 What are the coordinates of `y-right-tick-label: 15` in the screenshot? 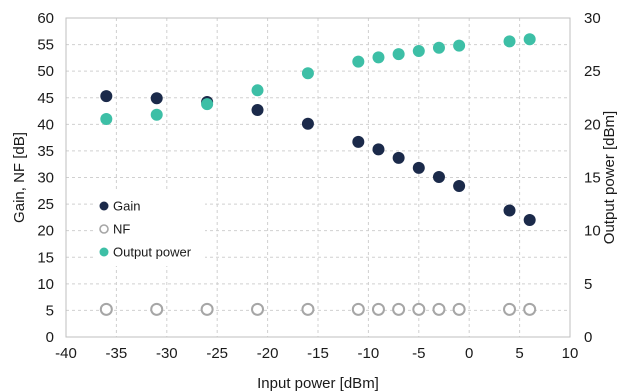 It's located at (592, 178).